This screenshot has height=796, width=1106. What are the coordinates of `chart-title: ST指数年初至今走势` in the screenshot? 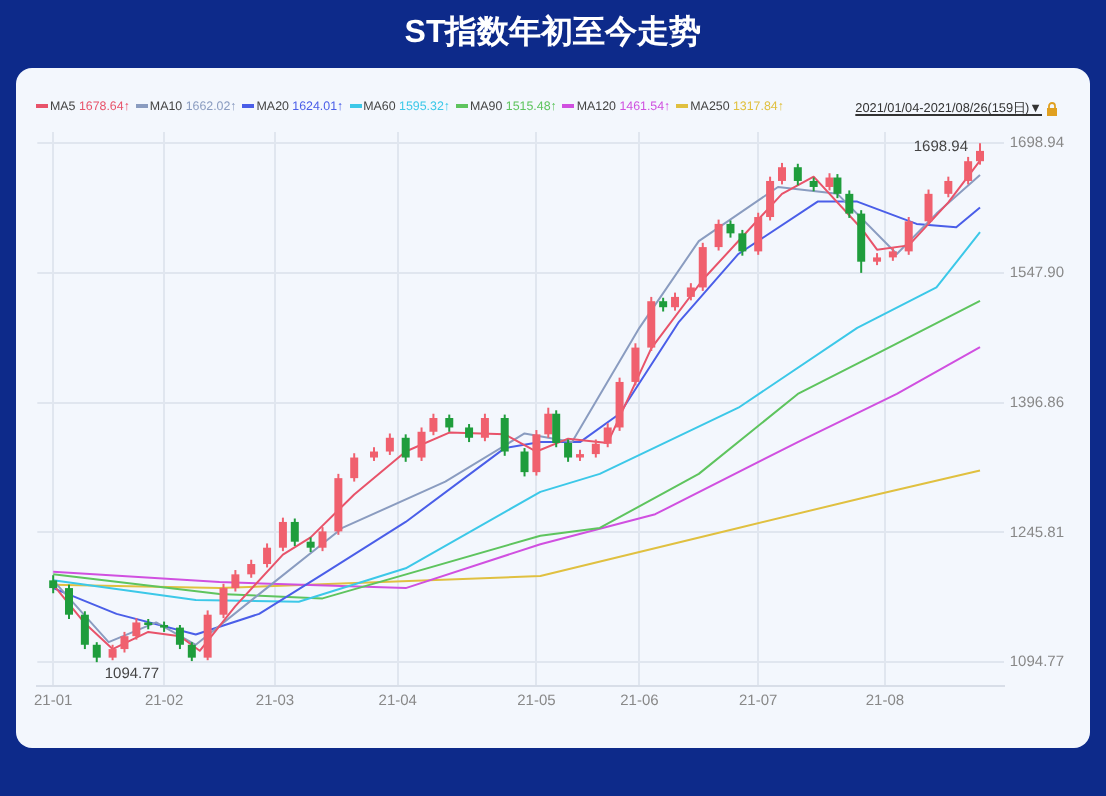 It's located at (553, 33).